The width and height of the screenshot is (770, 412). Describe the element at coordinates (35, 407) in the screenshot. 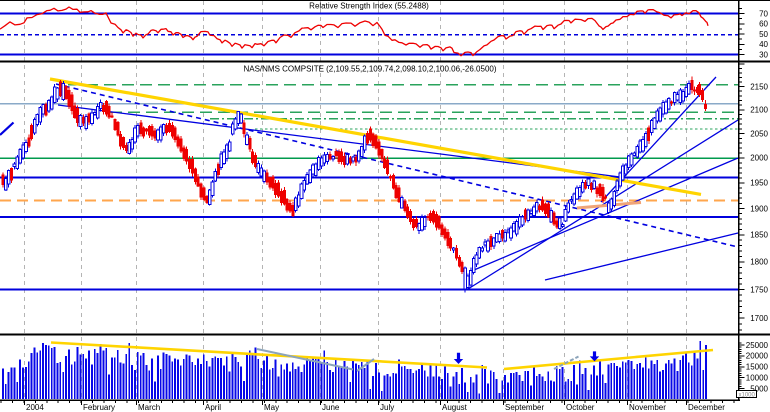

I see `svg-text: 2004` at that location.